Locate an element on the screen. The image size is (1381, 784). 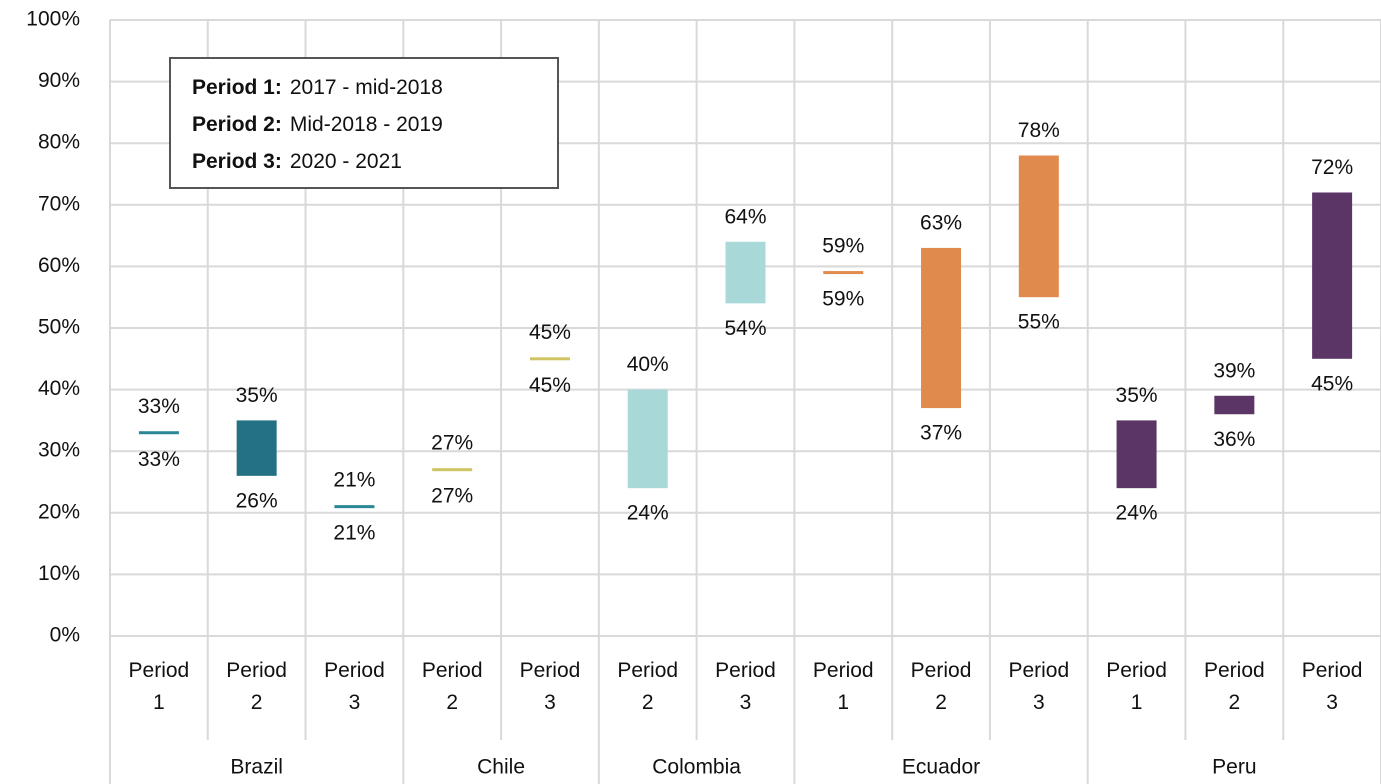
y-tick-label: 30% is located at coordinates (59, 450).